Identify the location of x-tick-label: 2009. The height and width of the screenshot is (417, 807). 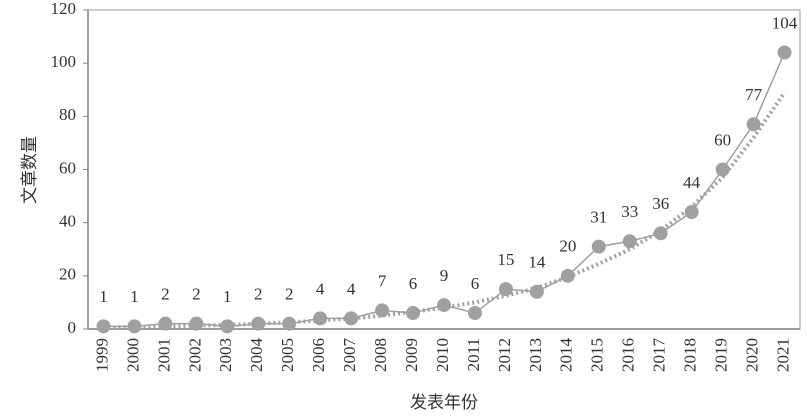
(411, 355).